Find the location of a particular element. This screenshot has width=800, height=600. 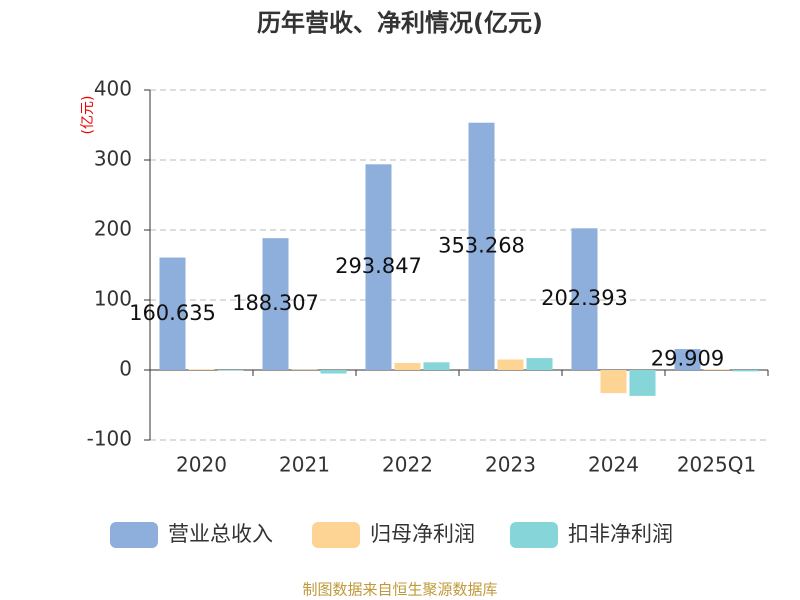

y-tick-label: 0 is located at coordinates (125, 369).